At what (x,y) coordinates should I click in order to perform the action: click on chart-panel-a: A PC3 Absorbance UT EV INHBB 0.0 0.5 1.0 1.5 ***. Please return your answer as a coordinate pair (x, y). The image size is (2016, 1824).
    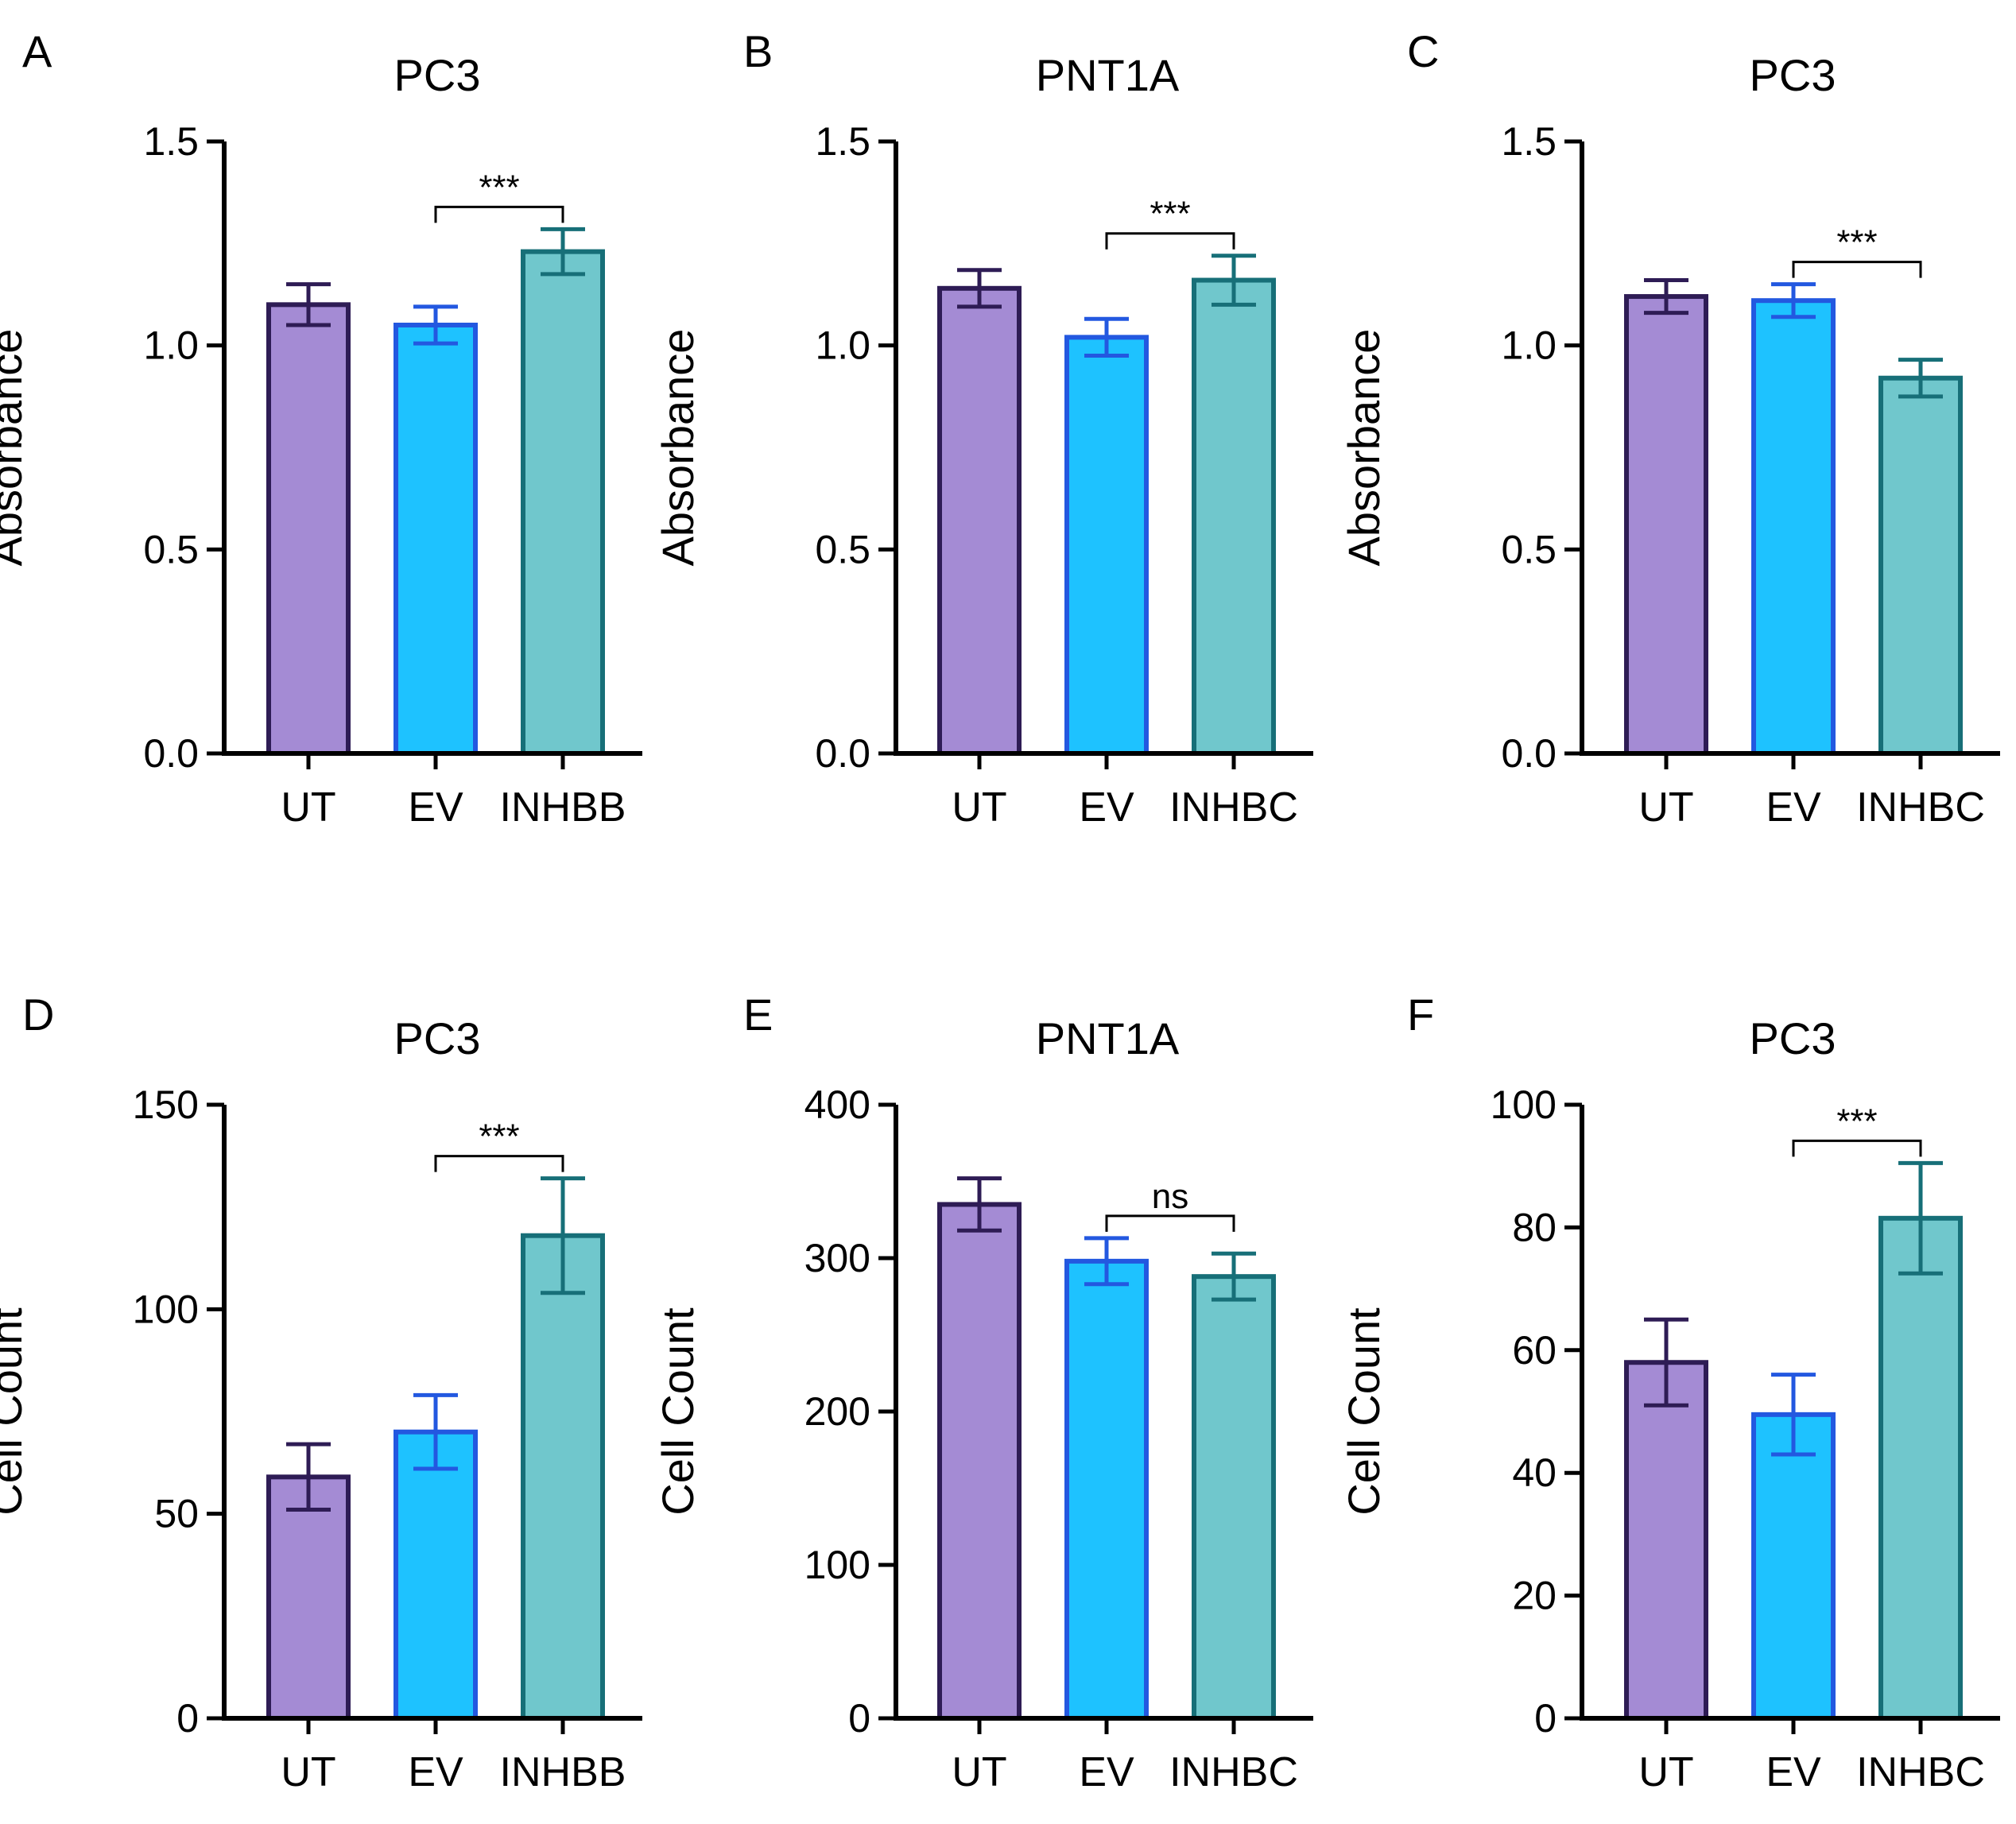
    Looking at the image, I should click on (321, 428).